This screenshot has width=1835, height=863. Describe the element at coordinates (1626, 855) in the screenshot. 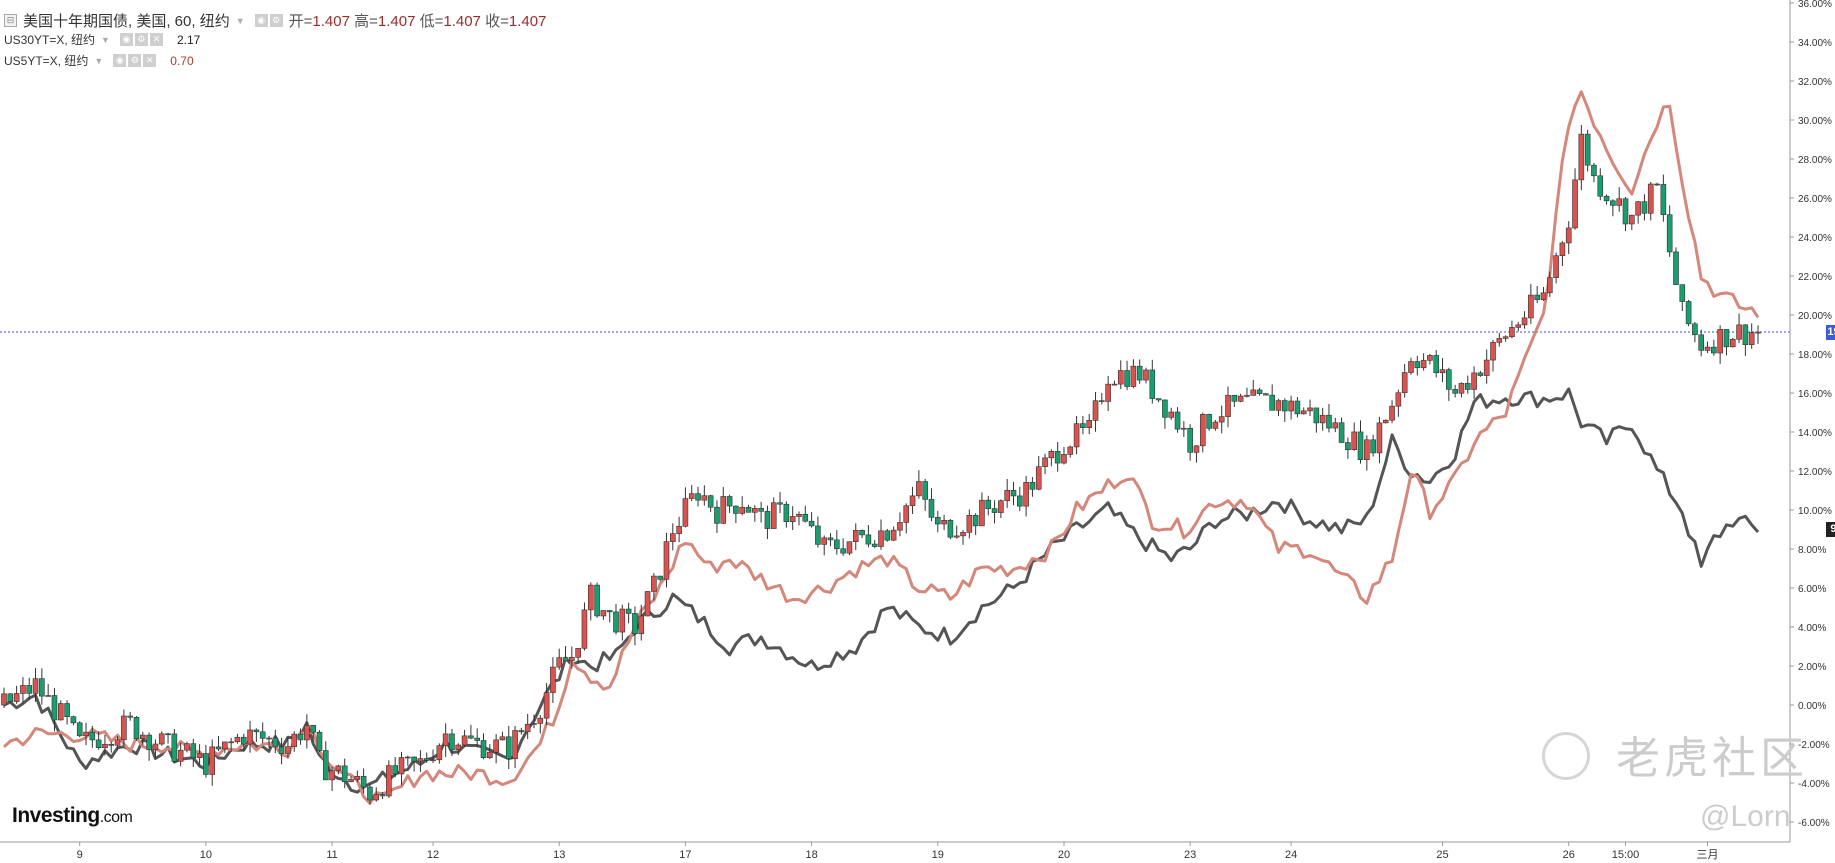

I see `x-tick-label: 15:00` at that location.